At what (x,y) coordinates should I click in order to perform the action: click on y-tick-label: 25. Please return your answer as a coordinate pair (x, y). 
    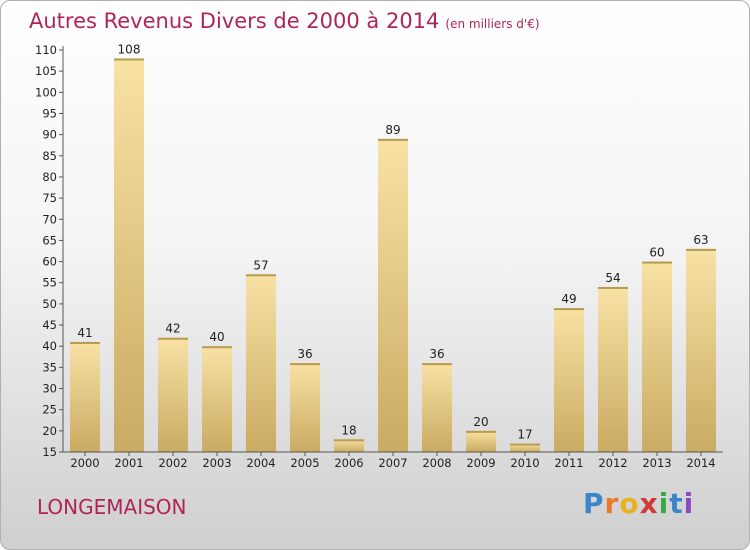
    Looking at the image, I should click on (49, 410).